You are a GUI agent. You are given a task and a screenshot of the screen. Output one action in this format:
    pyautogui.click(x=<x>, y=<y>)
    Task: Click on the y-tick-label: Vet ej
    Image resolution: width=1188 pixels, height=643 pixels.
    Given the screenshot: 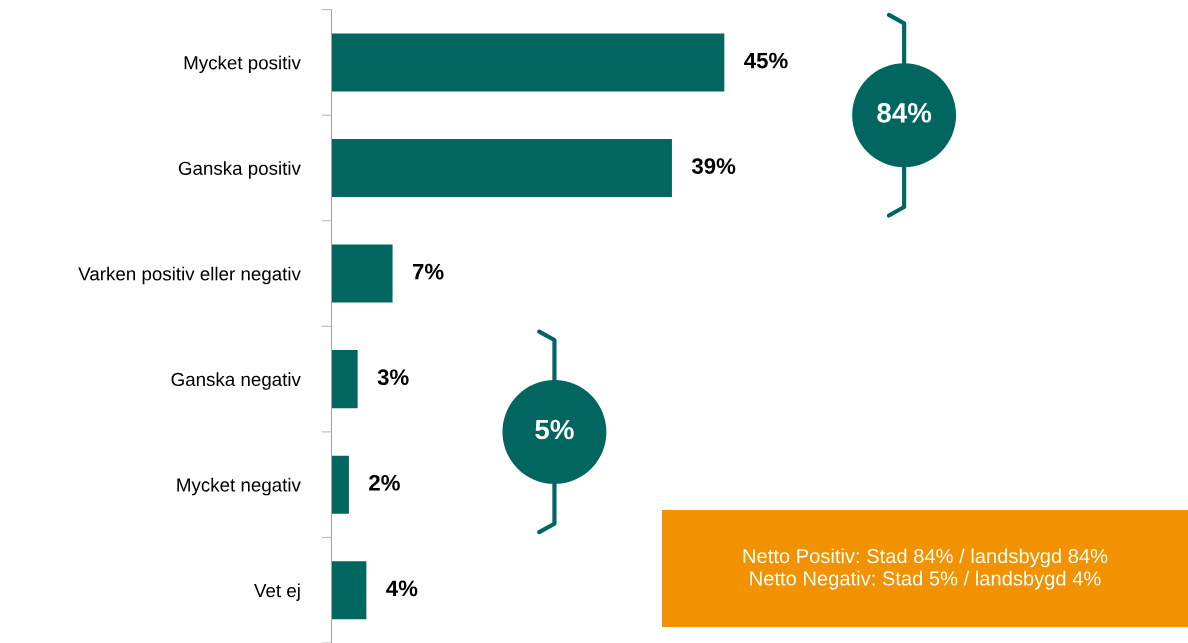 What is the action you would take?
    pyautogui.click(x=277, y=592)
    